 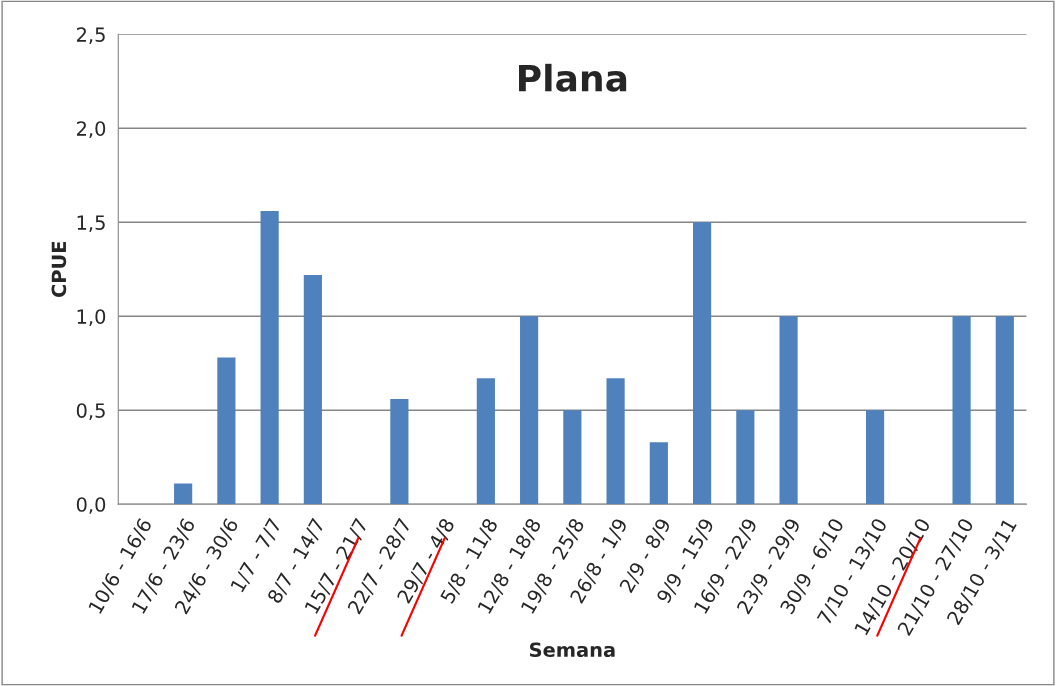 I want to click on y-tick-label: 2,5, so click(x=90, y=35).